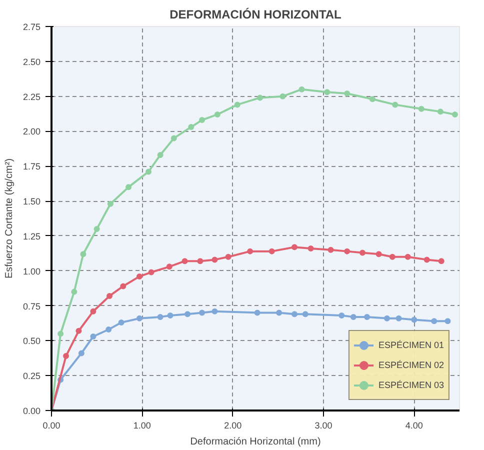 The width and height of the screenshot is (484, 450). Describe the element at coordinates (31, 306) in the screenshot. I see `y-tick-label: 0.75` at that location.